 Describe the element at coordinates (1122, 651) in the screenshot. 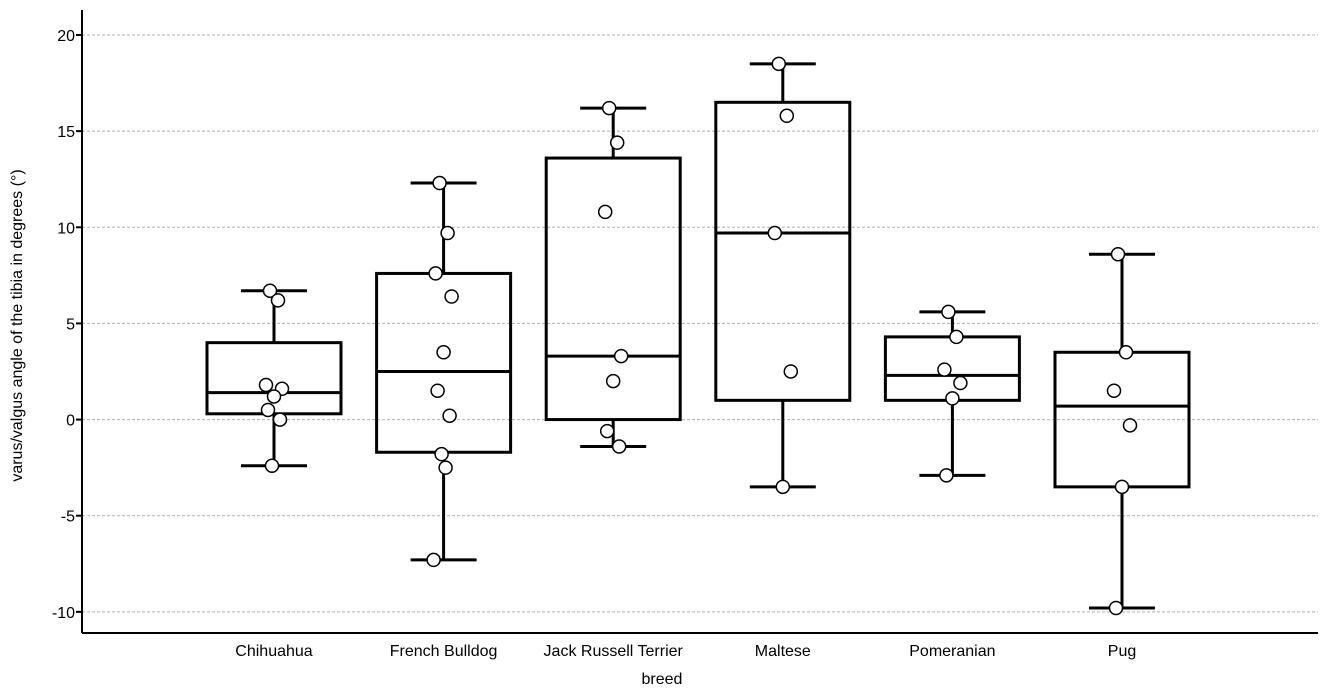

I see `x-tick-label: Pug` at that location.